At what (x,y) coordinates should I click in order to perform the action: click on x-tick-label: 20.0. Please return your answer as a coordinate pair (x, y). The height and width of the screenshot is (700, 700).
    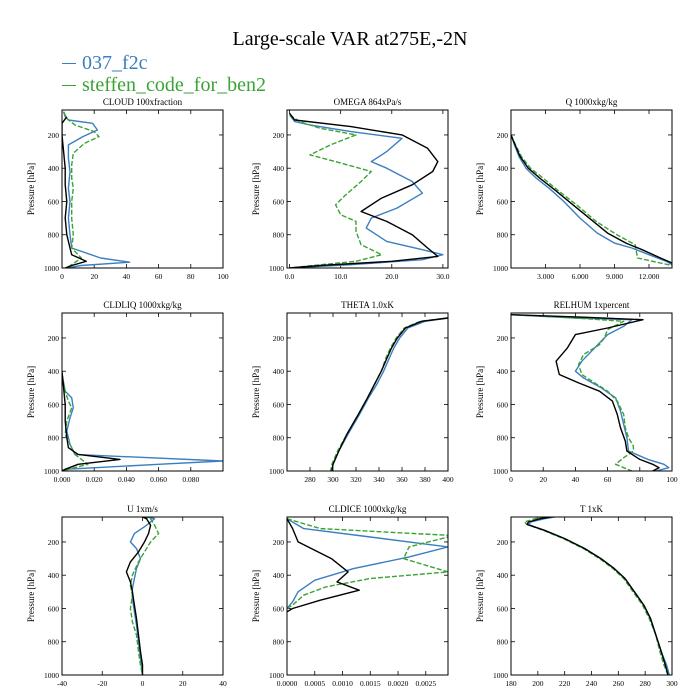
    Looking at the image, I should click on (391, 276).